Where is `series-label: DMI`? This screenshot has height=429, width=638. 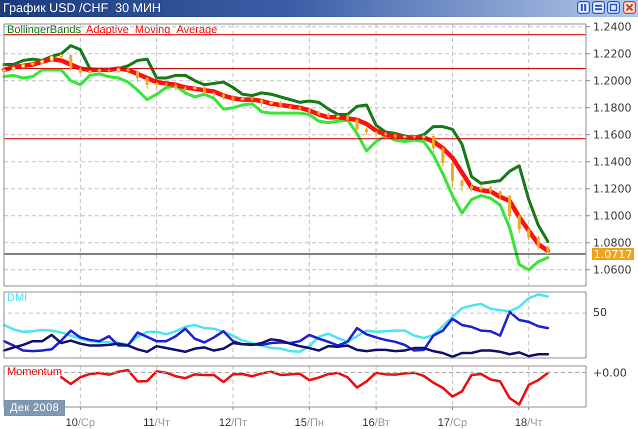 series-label: DMI is located at coordinates (17, 298).